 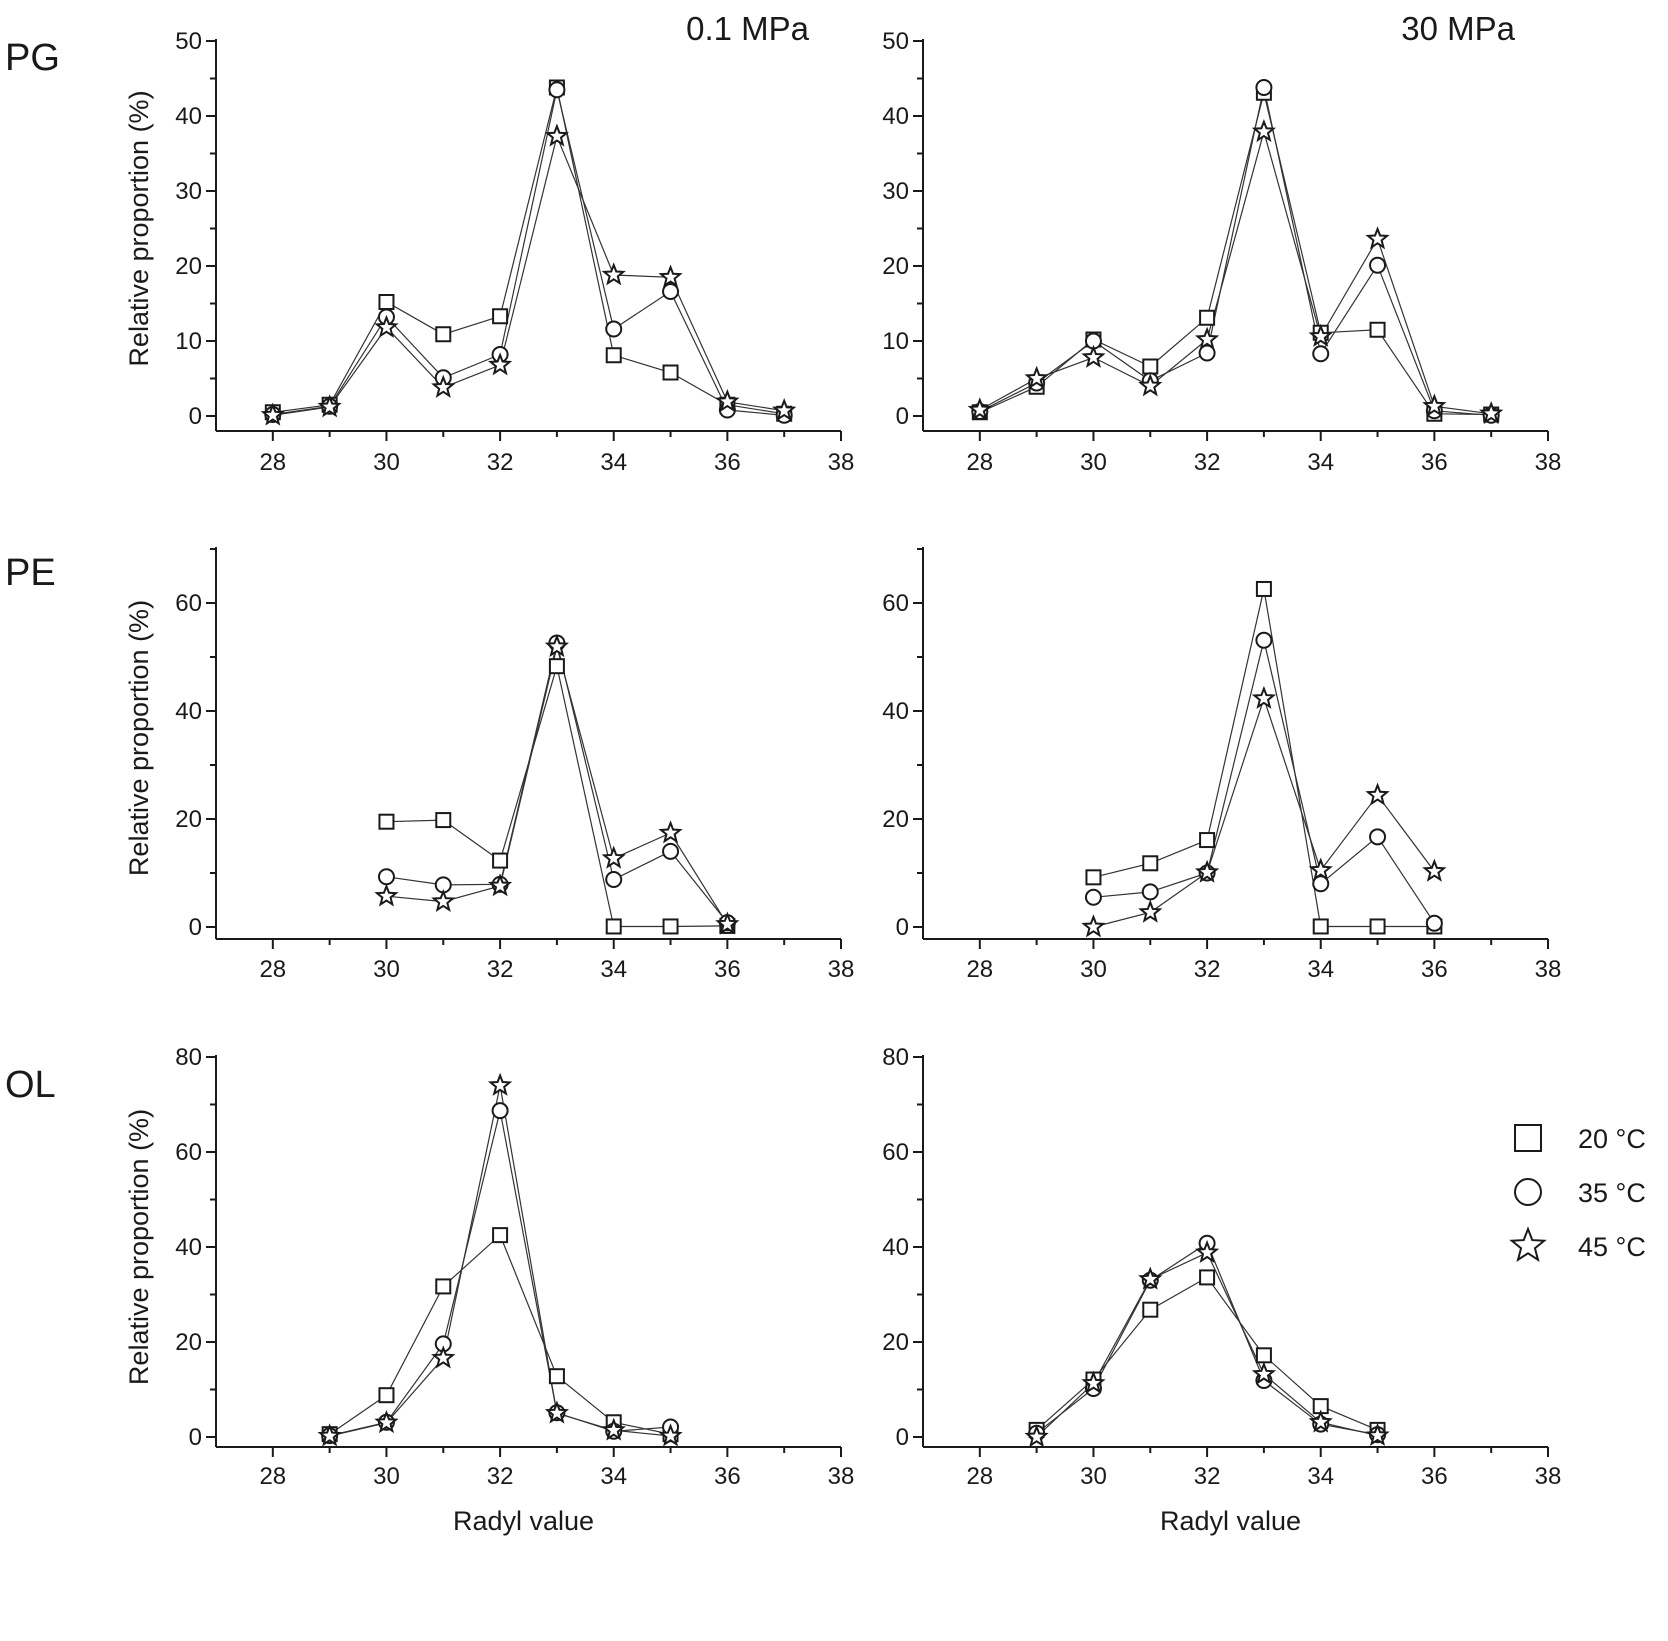 I want to click on x-axis-title: Radyl value, so click(x=1230, y=1521).